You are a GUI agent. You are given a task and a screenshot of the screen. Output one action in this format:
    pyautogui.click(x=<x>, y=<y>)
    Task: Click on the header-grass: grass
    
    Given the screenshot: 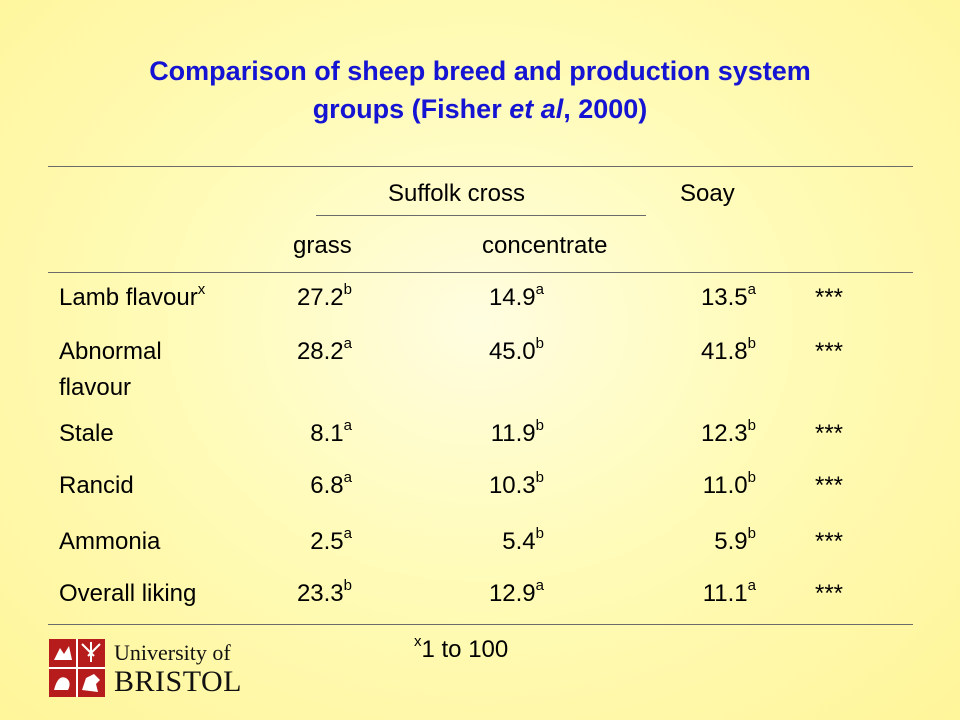 What is the action you would take?
    pyautogui.click(x=322, y=245)
    